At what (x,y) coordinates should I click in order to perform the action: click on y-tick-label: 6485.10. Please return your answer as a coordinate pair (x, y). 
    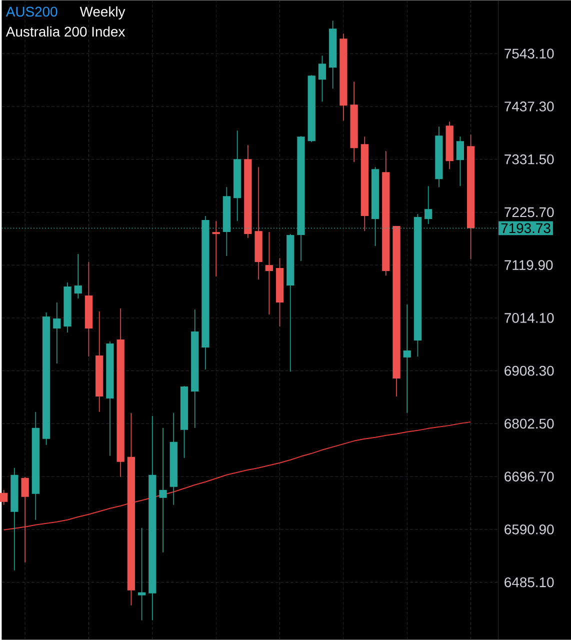
    Looking at the image, I should click on (529, 582).